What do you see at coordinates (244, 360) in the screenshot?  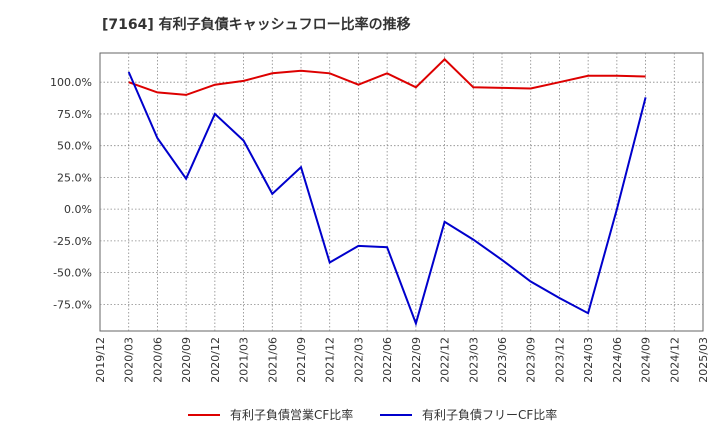 I see `x-tick-label: 2021/03` at bounding box center [244, 360].